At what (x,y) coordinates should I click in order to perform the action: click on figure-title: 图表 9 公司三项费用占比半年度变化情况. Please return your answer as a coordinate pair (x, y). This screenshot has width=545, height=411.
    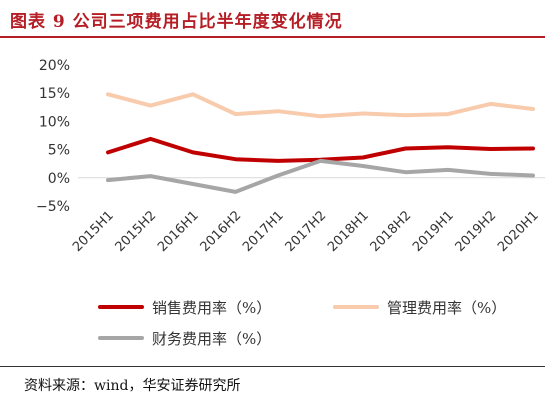
    Looking at the image, I should click on (176, 22).